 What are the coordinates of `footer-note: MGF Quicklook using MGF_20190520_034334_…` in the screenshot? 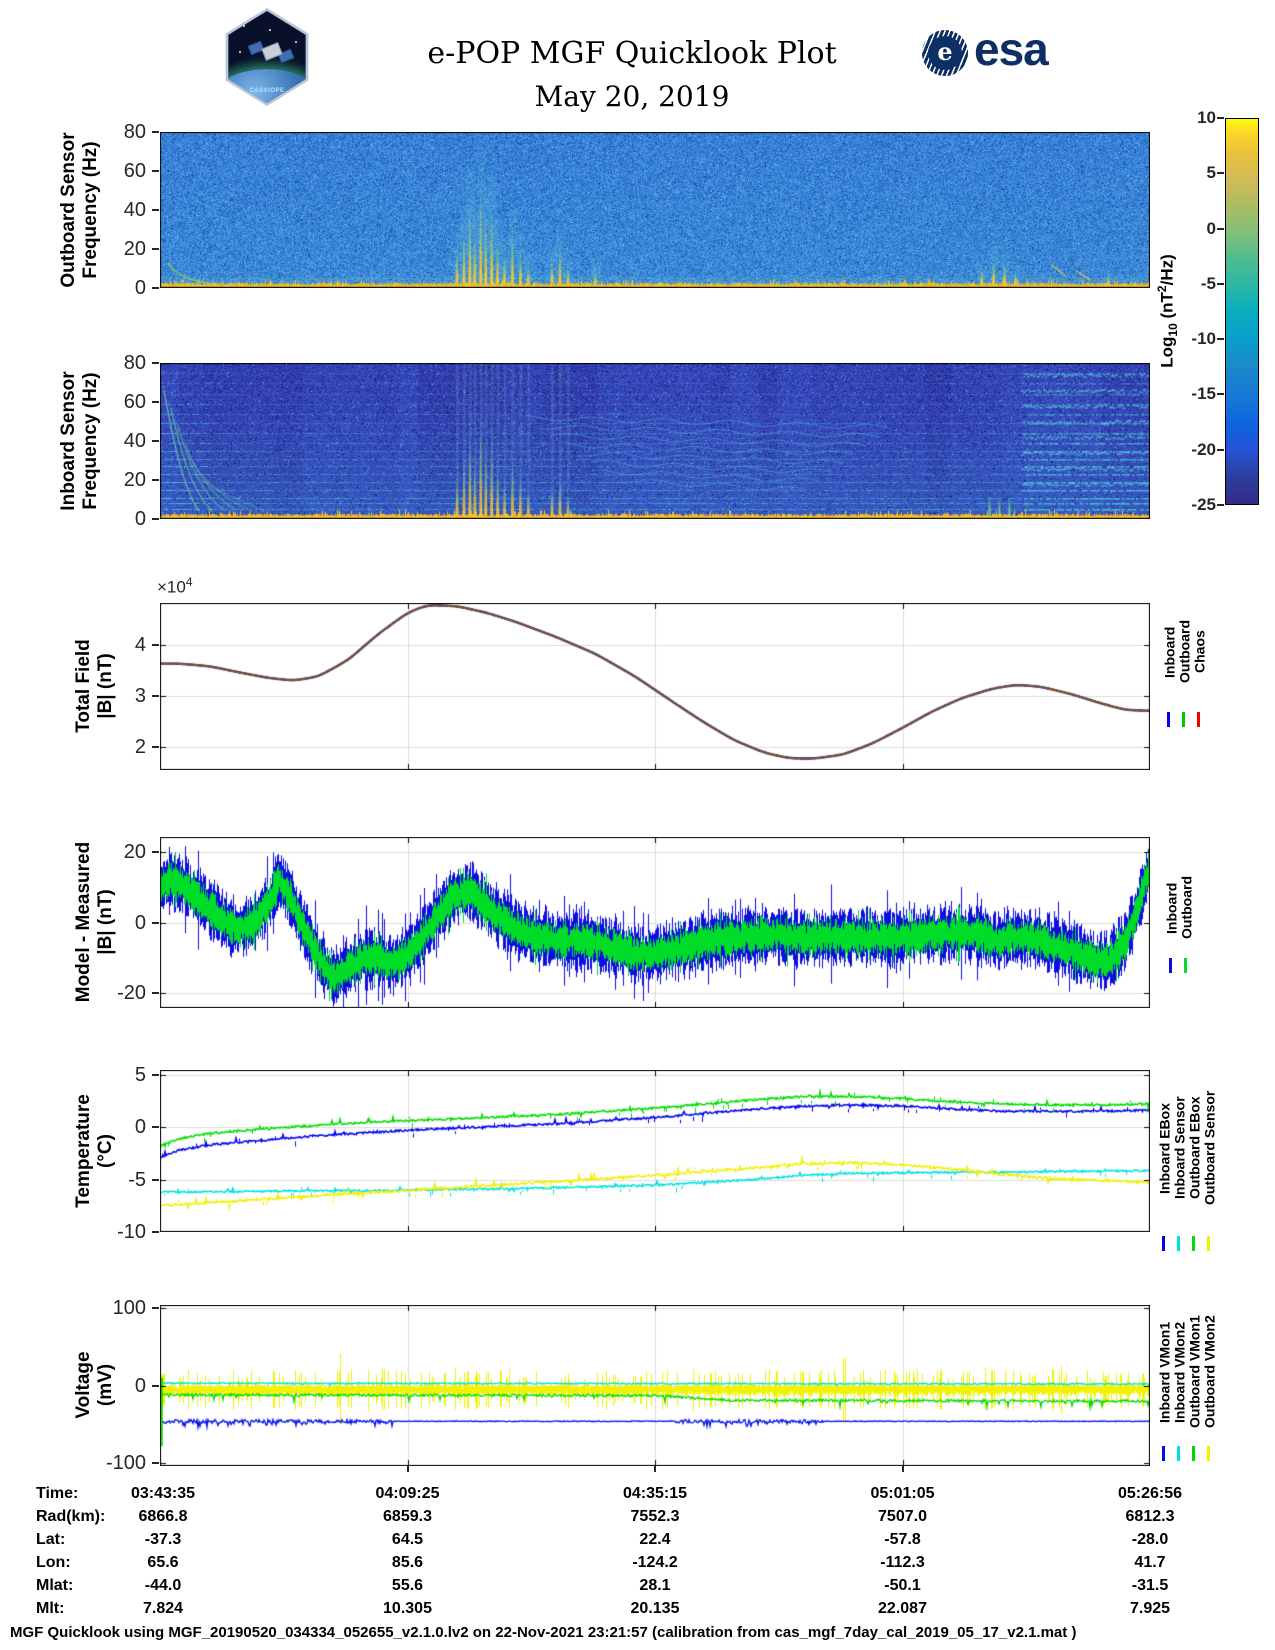 It's located at (543, 1632).